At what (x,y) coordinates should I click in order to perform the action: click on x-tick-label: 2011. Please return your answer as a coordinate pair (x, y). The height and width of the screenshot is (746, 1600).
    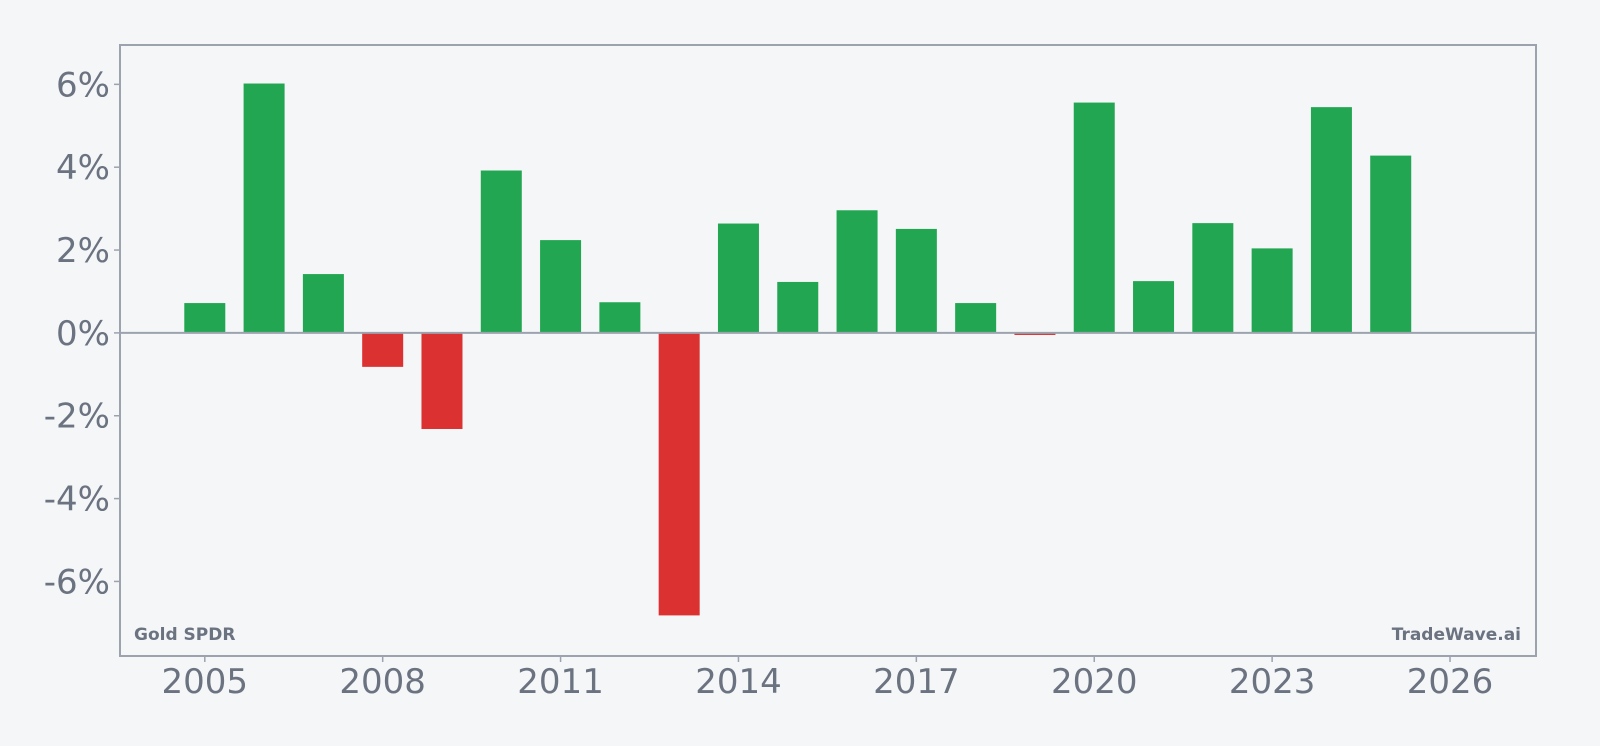
    Looking at the image, I should click on (560, 682).